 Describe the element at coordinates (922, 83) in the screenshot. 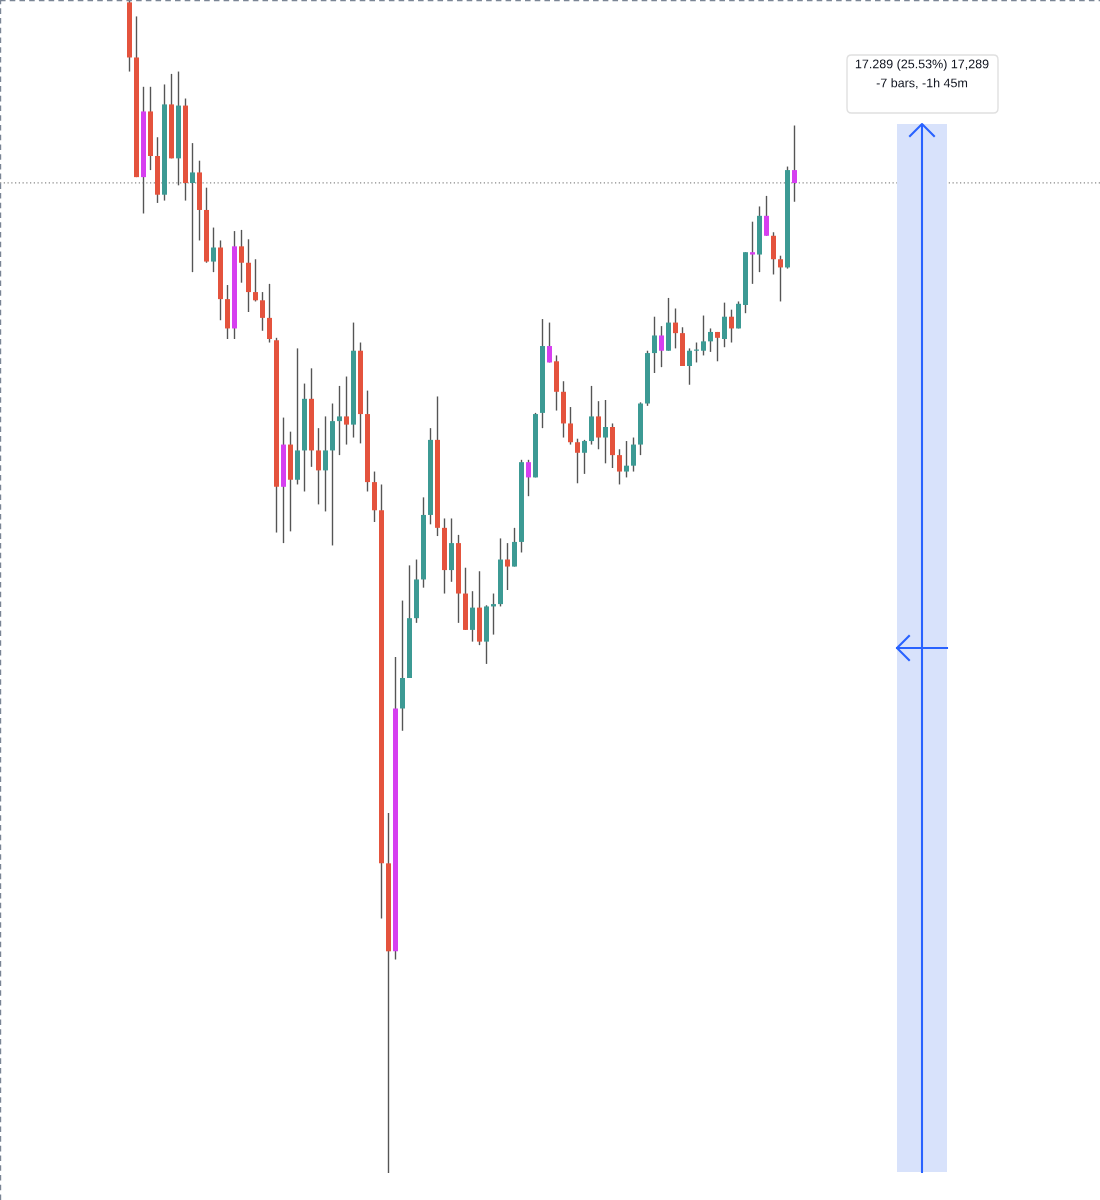

I see `text: -7 bars, -1h 45m` at that location.